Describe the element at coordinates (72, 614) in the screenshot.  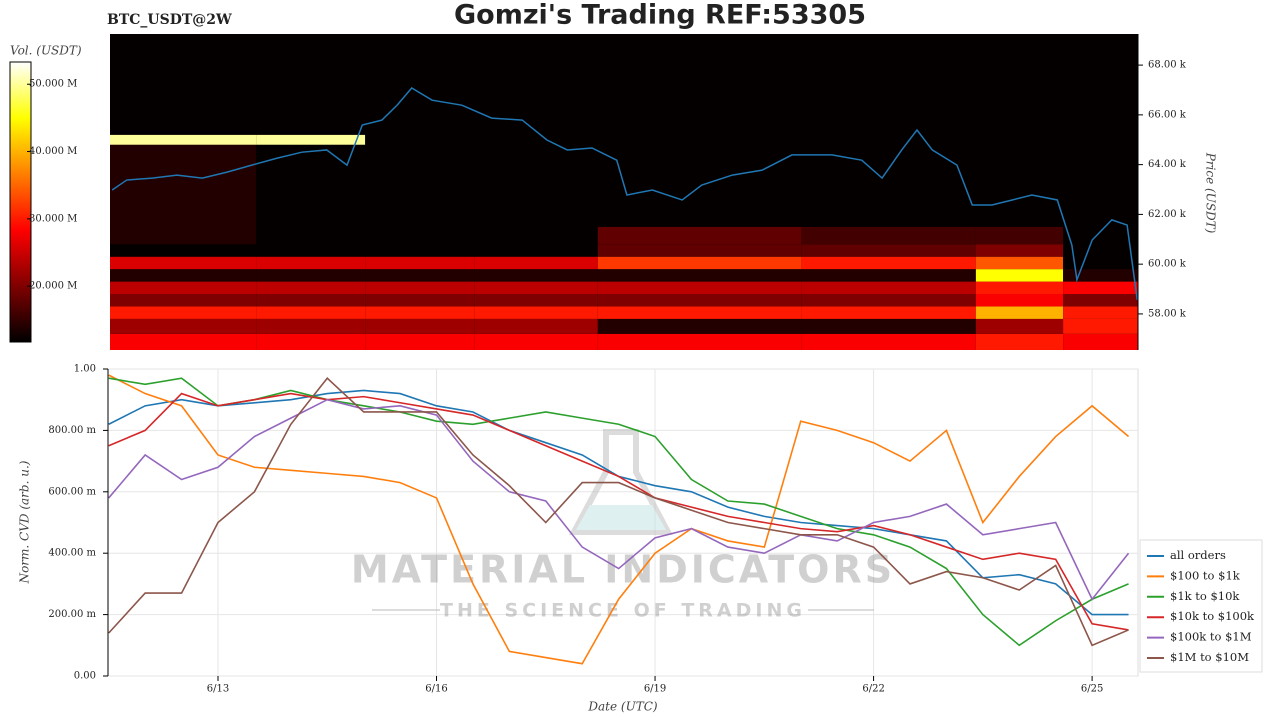
I see `y-tick-label: 200.00 m` at that location.